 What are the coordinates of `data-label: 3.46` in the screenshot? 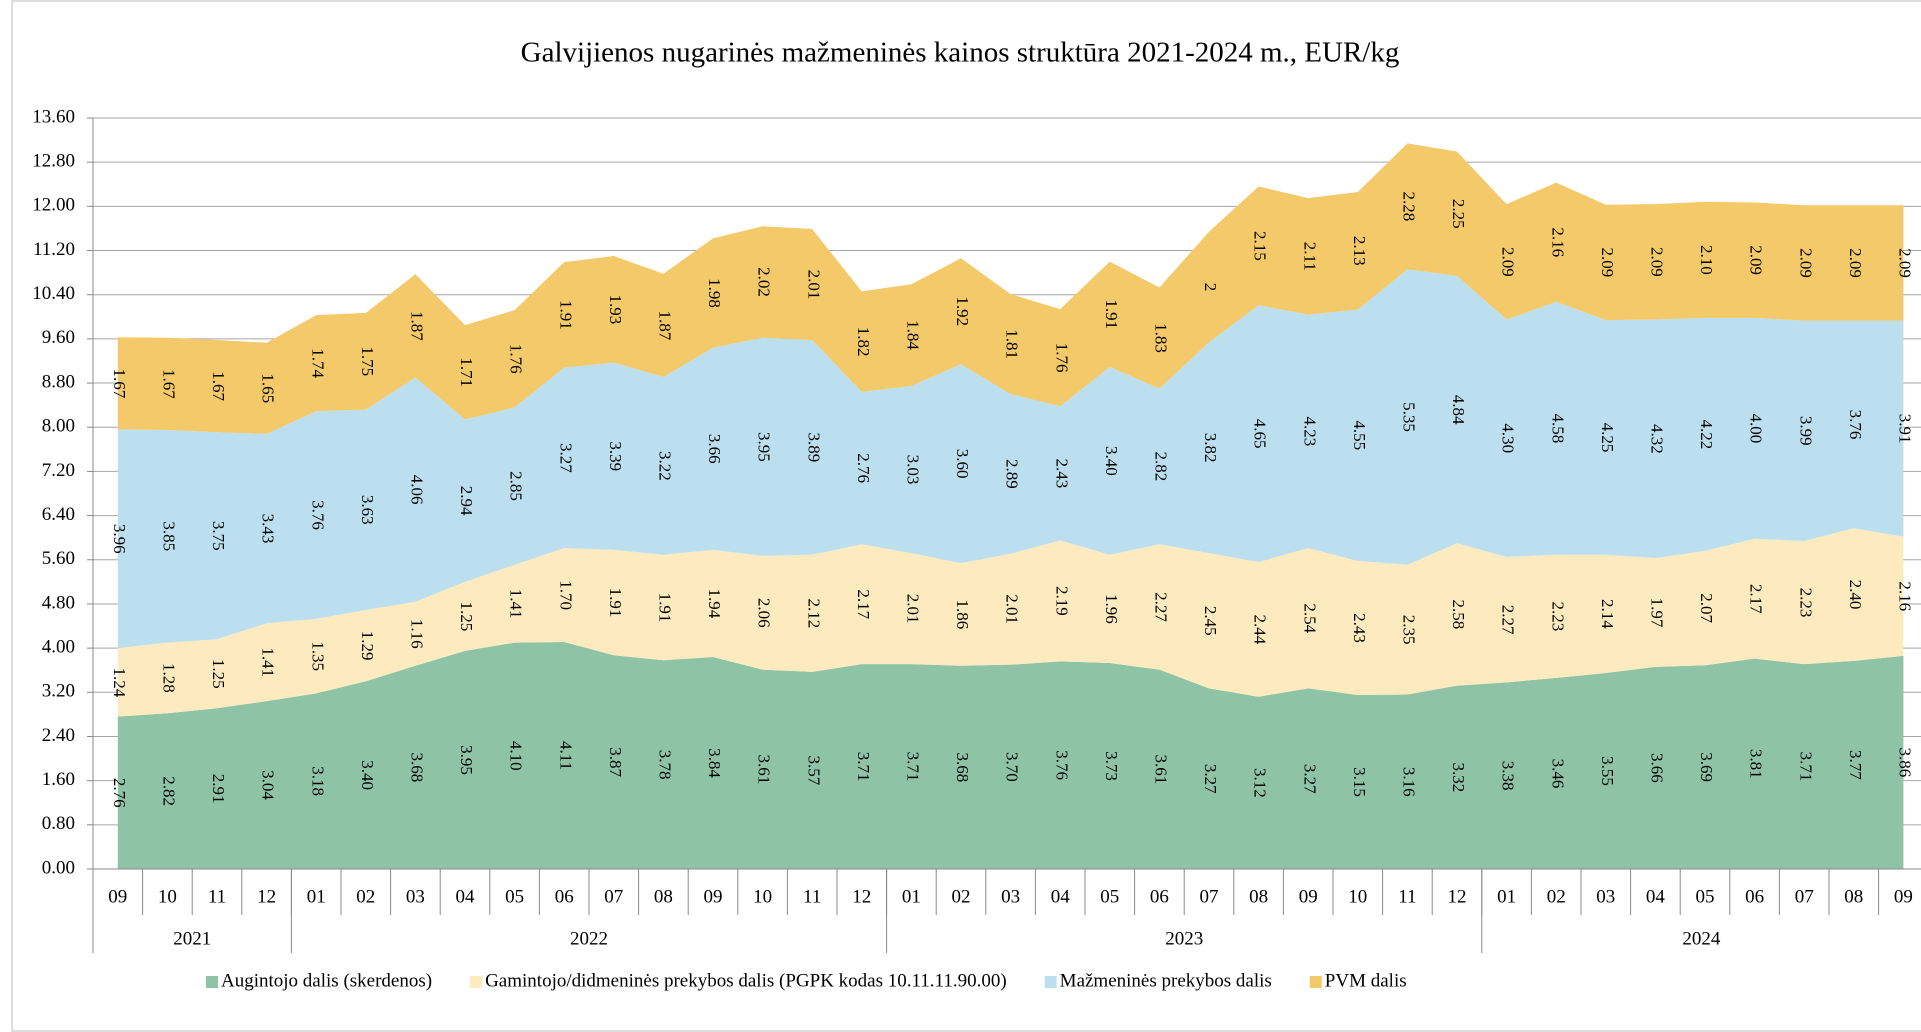 It's located at (1557, 774).